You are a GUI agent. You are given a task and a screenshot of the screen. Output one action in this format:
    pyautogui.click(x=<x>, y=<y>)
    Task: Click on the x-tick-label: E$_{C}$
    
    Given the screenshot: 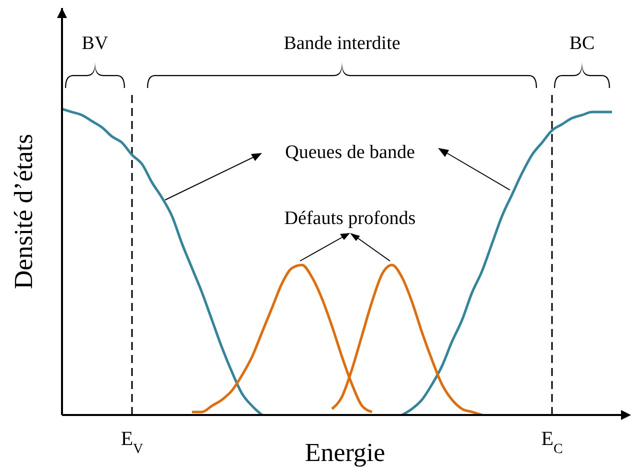 What is the action you would take?
    pyautogui.click(x=552, y=442)
    